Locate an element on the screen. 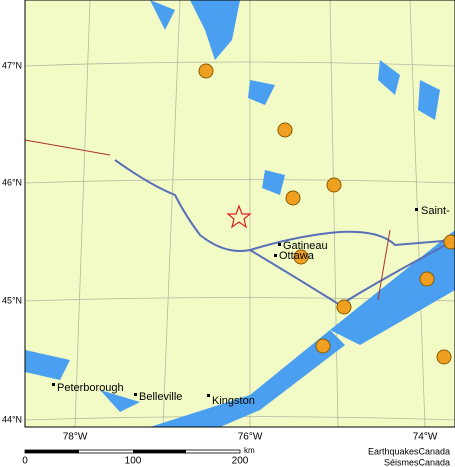 The height and width of the screenshot is (467, 455). city-label: Gatineau is located at coordinates (305, 246).